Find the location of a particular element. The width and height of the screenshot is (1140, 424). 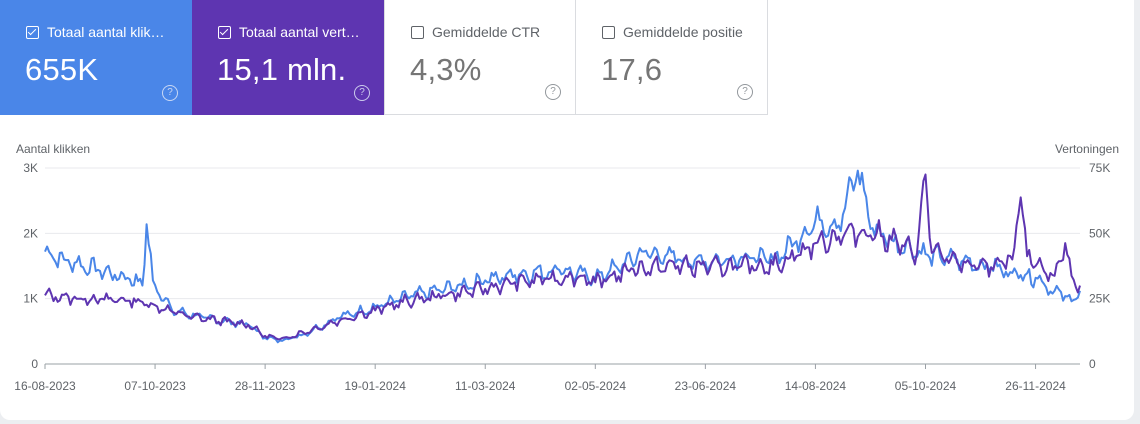

x-tick-label: 28-11-2023 is located at coordinates (265, 386).